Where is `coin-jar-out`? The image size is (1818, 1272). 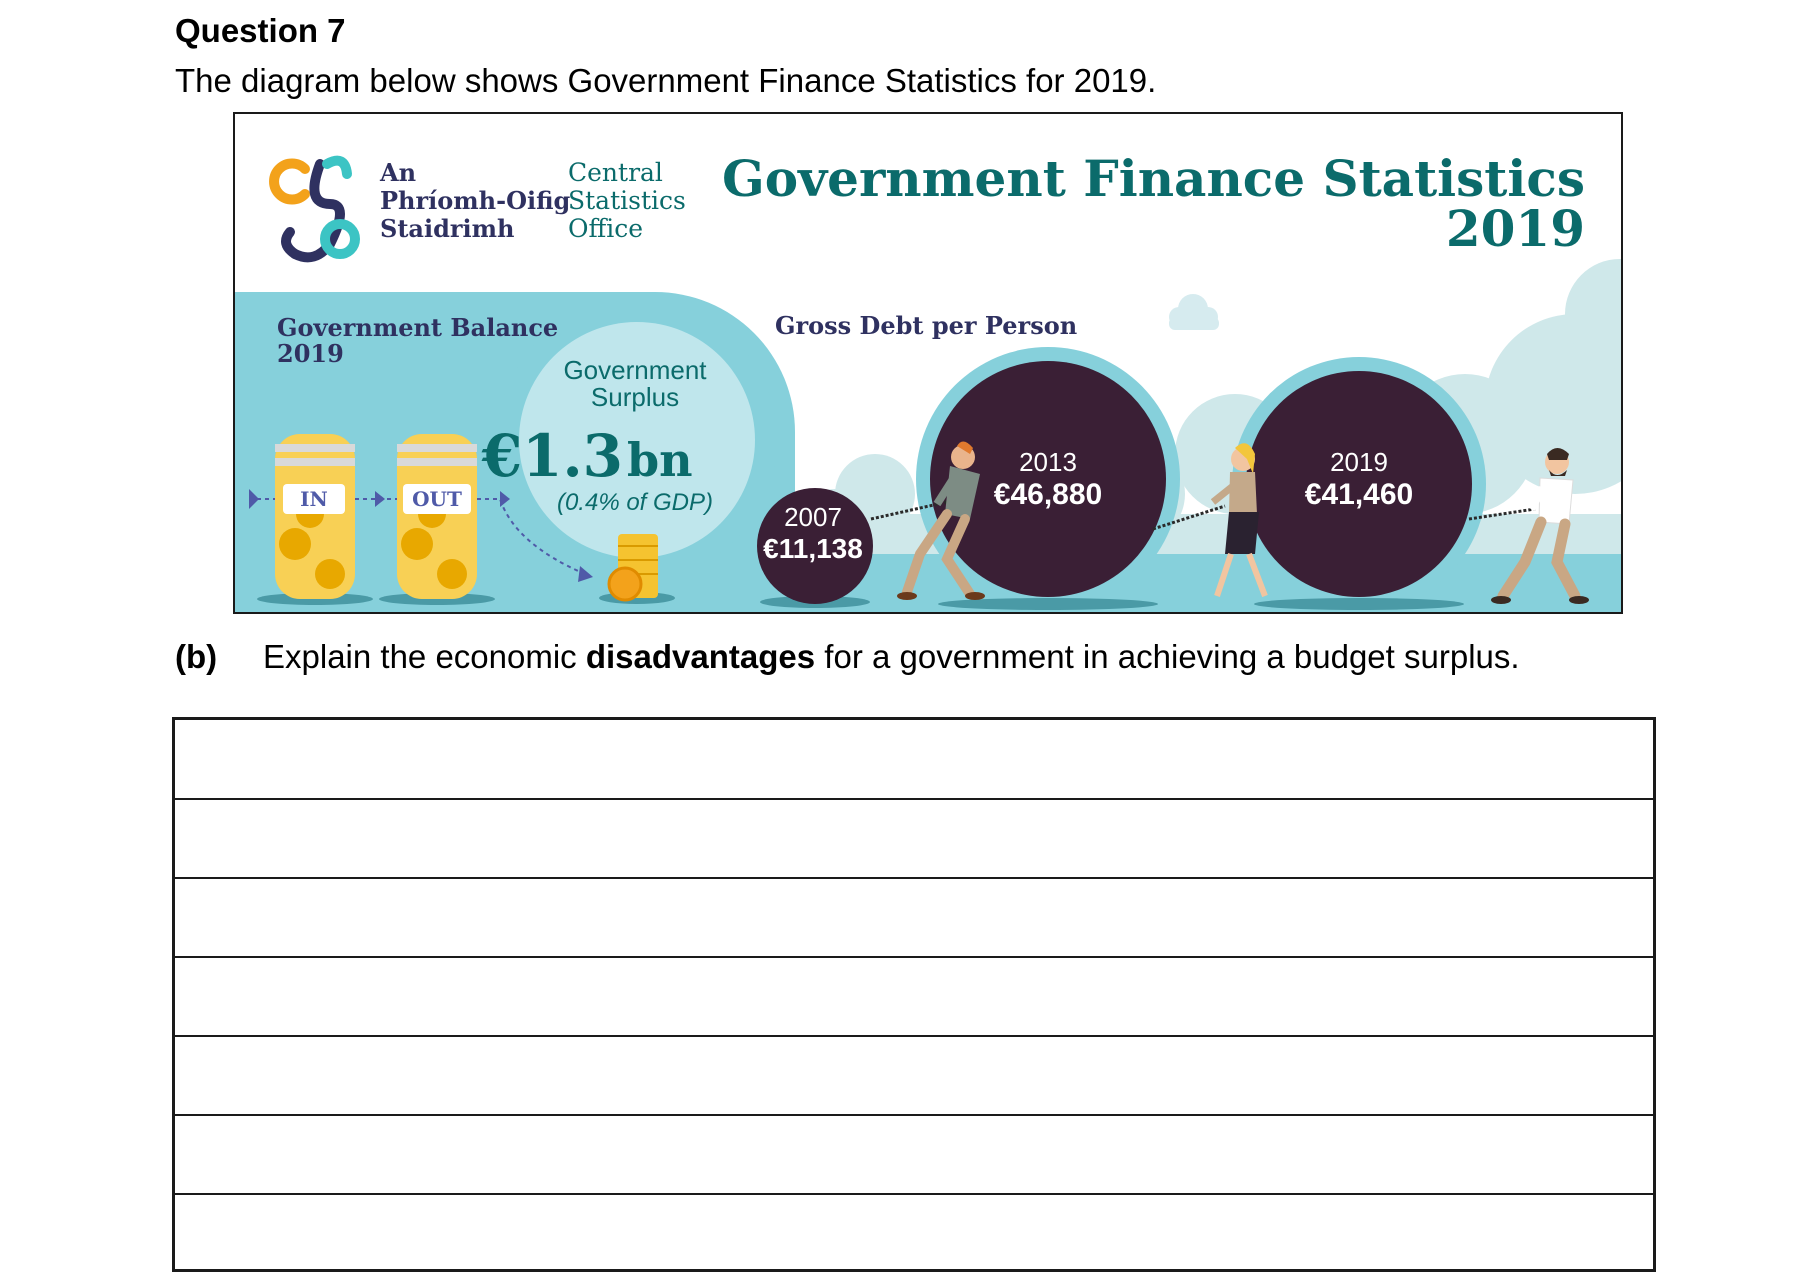
coin-jar-out is located at coordinates (437, 519).